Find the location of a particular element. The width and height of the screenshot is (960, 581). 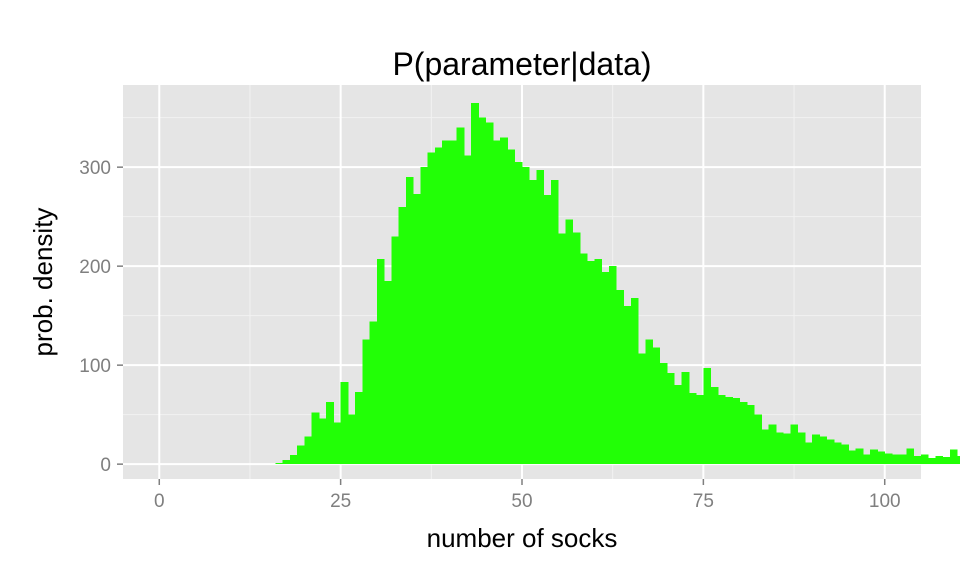

x-axis-title: number of socks is located at coordinates (522, 538).